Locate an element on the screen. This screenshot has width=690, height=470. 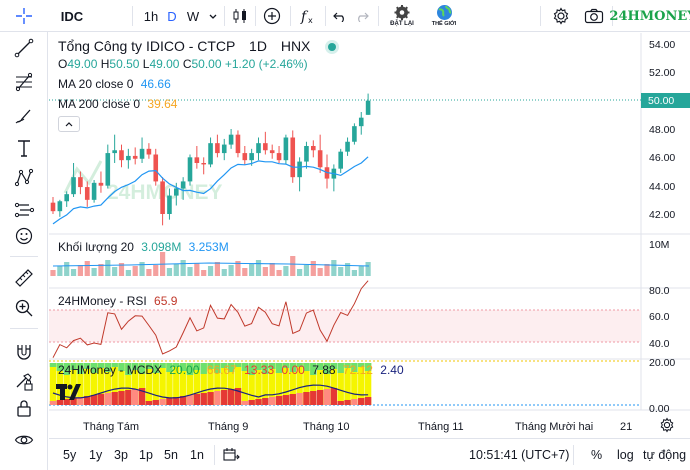
camera-icon is located at coordinates (594, 16).